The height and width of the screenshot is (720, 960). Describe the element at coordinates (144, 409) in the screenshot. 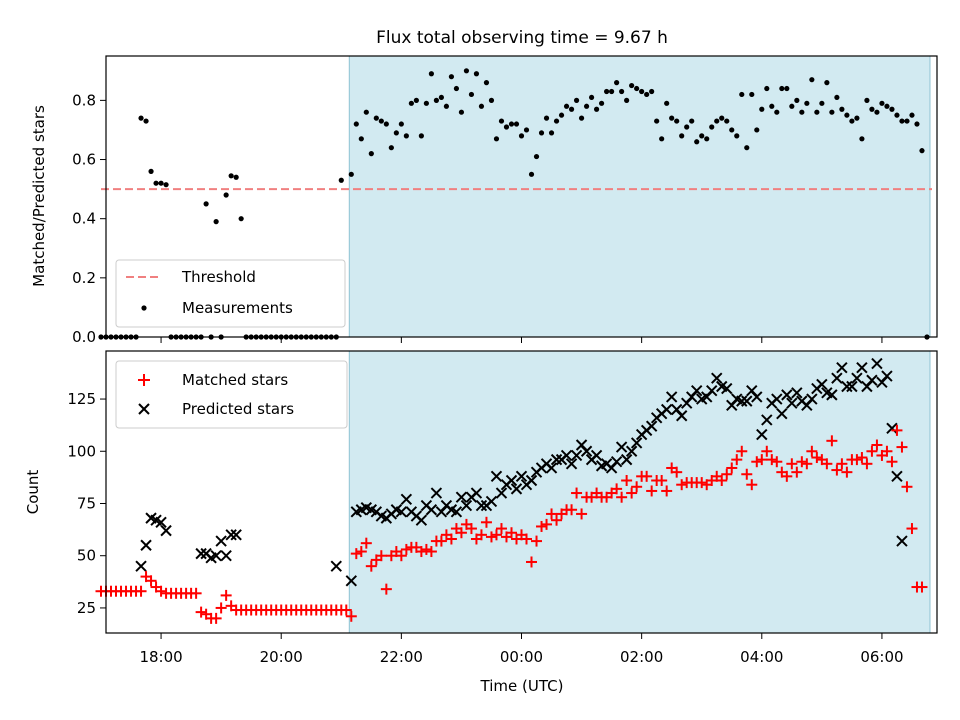

I see `predicted-legend-swatch` at that location.